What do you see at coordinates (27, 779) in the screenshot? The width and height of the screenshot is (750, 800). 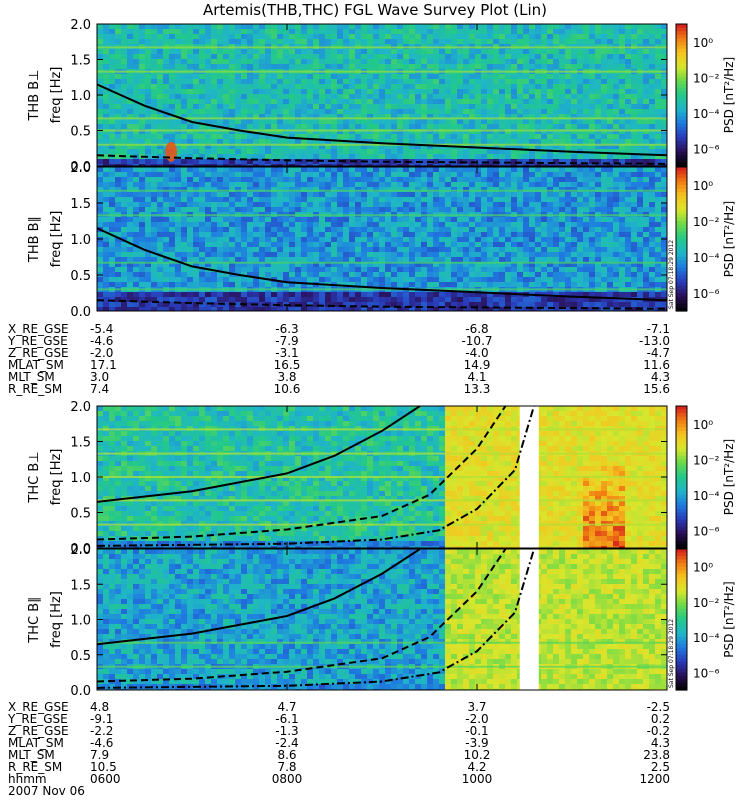 I see `ephem-label: hhmm` at bounding box center [27, 779].